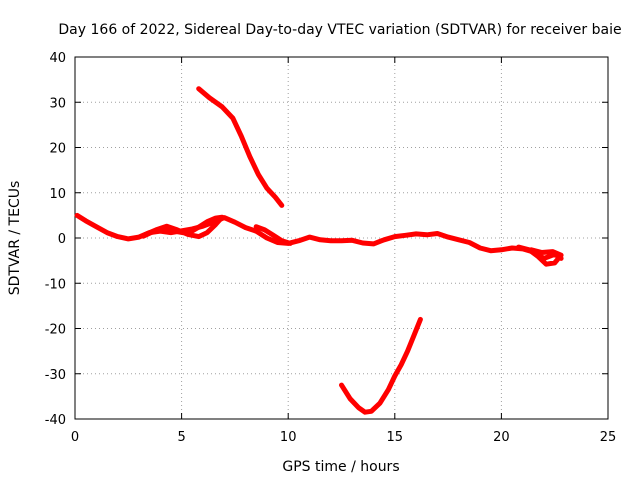 The image size is (640, 480). I want to click on y-tick-label: 40, so click(57, 58).